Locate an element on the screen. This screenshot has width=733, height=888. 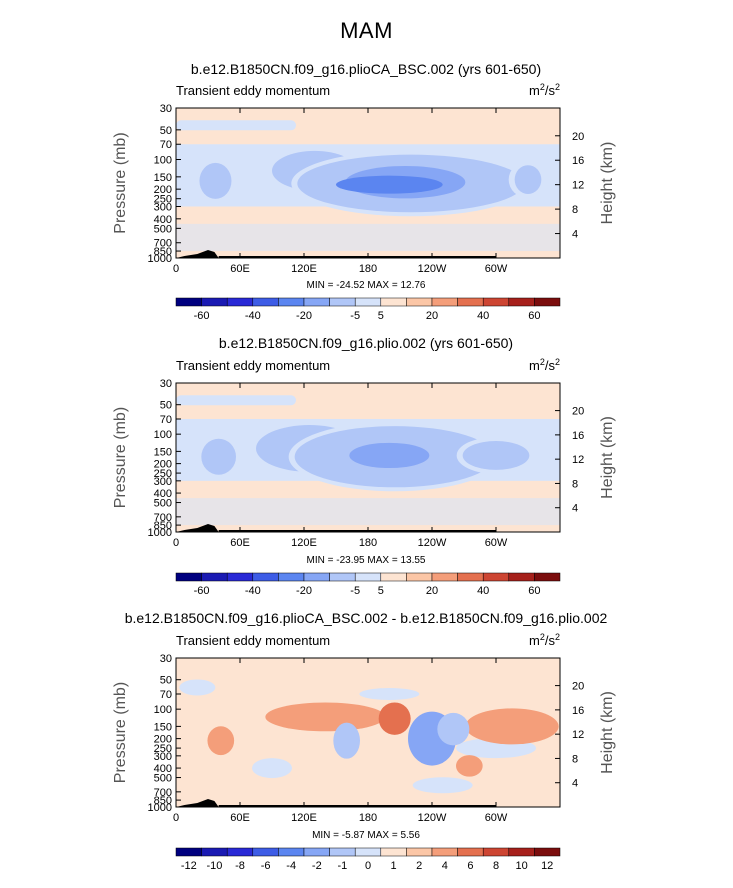
colorbar: -12 -10 -8 -6 -4 -2 -1 0 1 2 4 6 8 10 12 is located at coordinates (368, 859).